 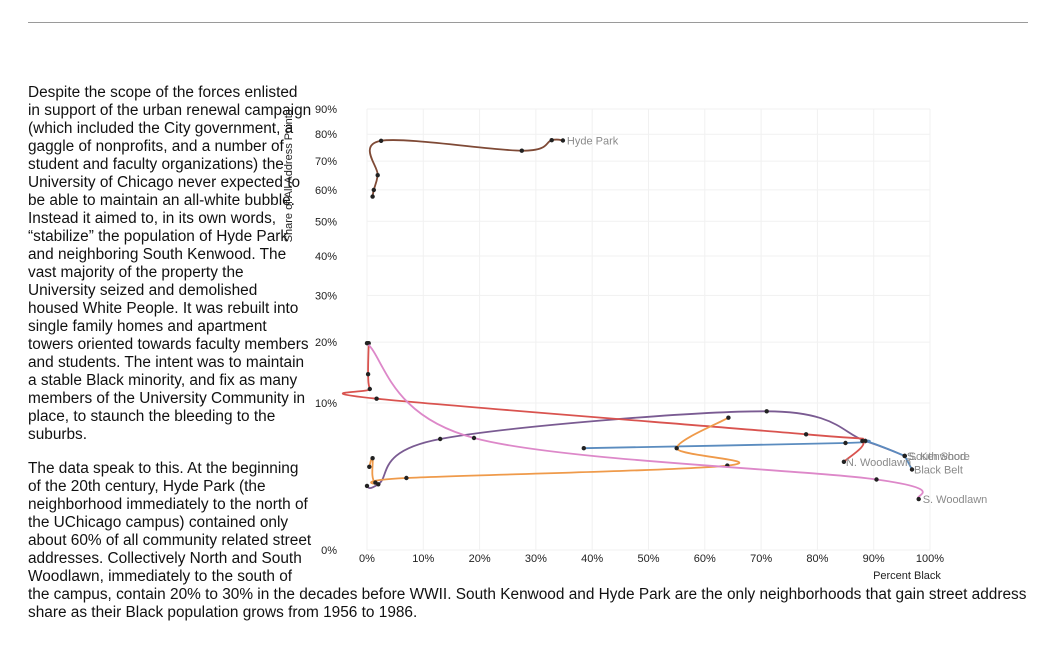 I want to click on x-tick-label: 90%, so click(x=874, y=559).